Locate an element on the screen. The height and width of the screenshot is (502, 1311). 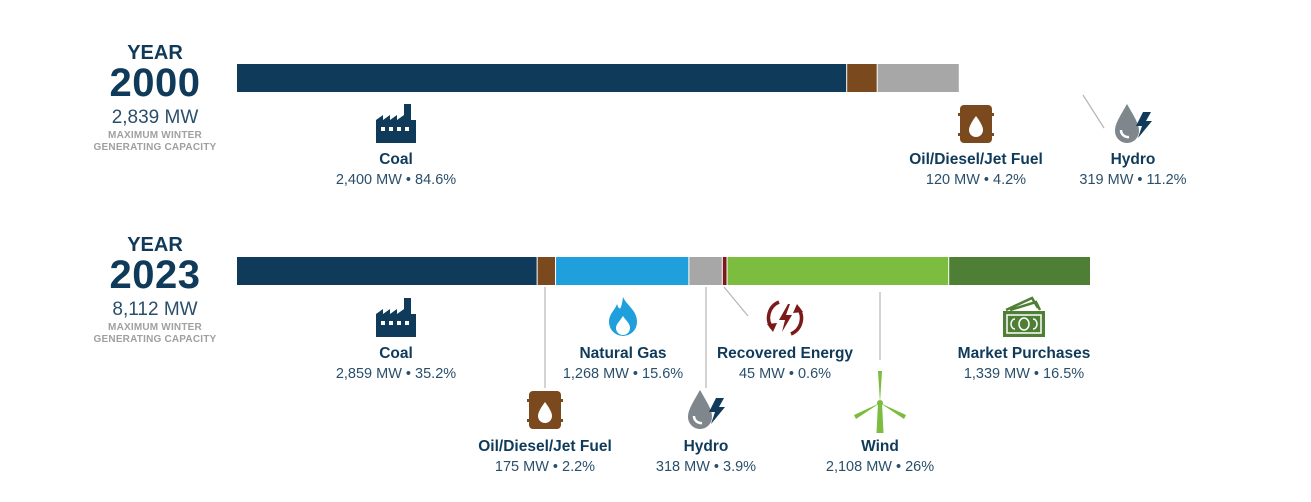
segment-label-recovered: Recovered Energy 45 MW • 0.6% is located at coordinates (785, 334).